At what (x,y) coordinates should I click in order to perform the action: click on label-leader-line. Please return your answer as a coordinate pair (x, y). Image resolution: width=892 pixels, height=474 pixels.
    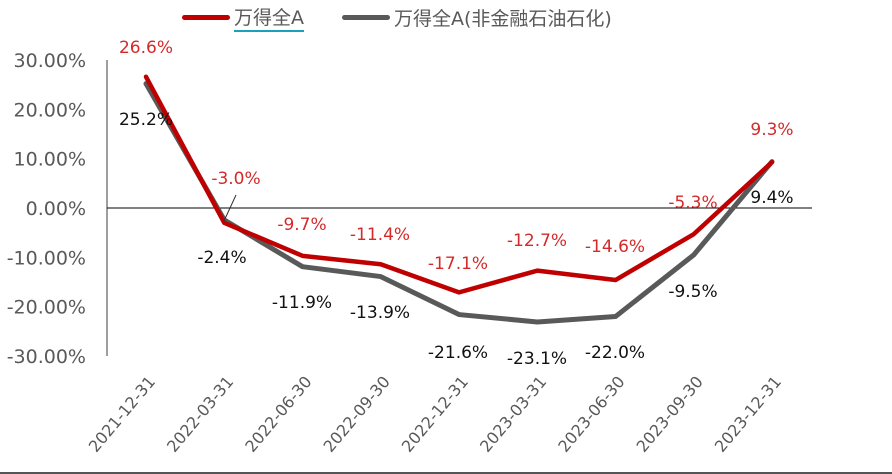
    Looking at the image, I should click on (230, 208).